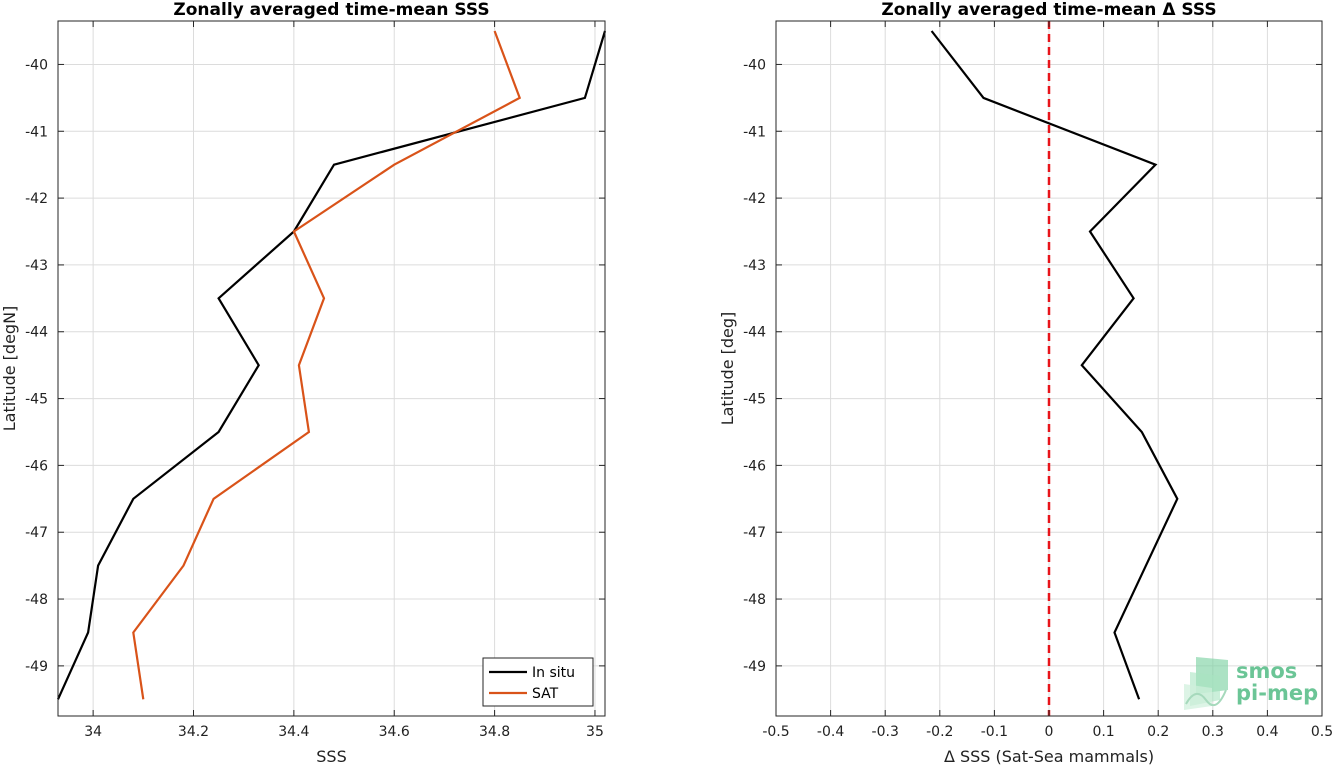 The image size is (1333, 765). I want to click on chart-title: Zonally averaged time-mean SSS, so click(331, 10).